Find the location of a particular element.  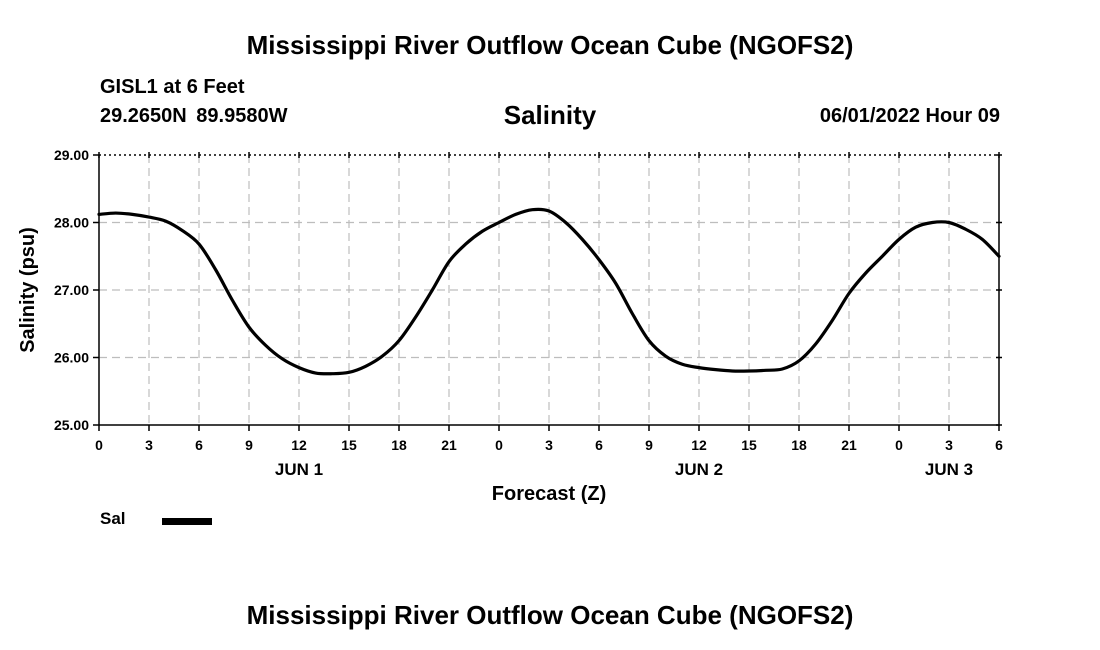

legend-swatch is located at coordinates (187, 521).